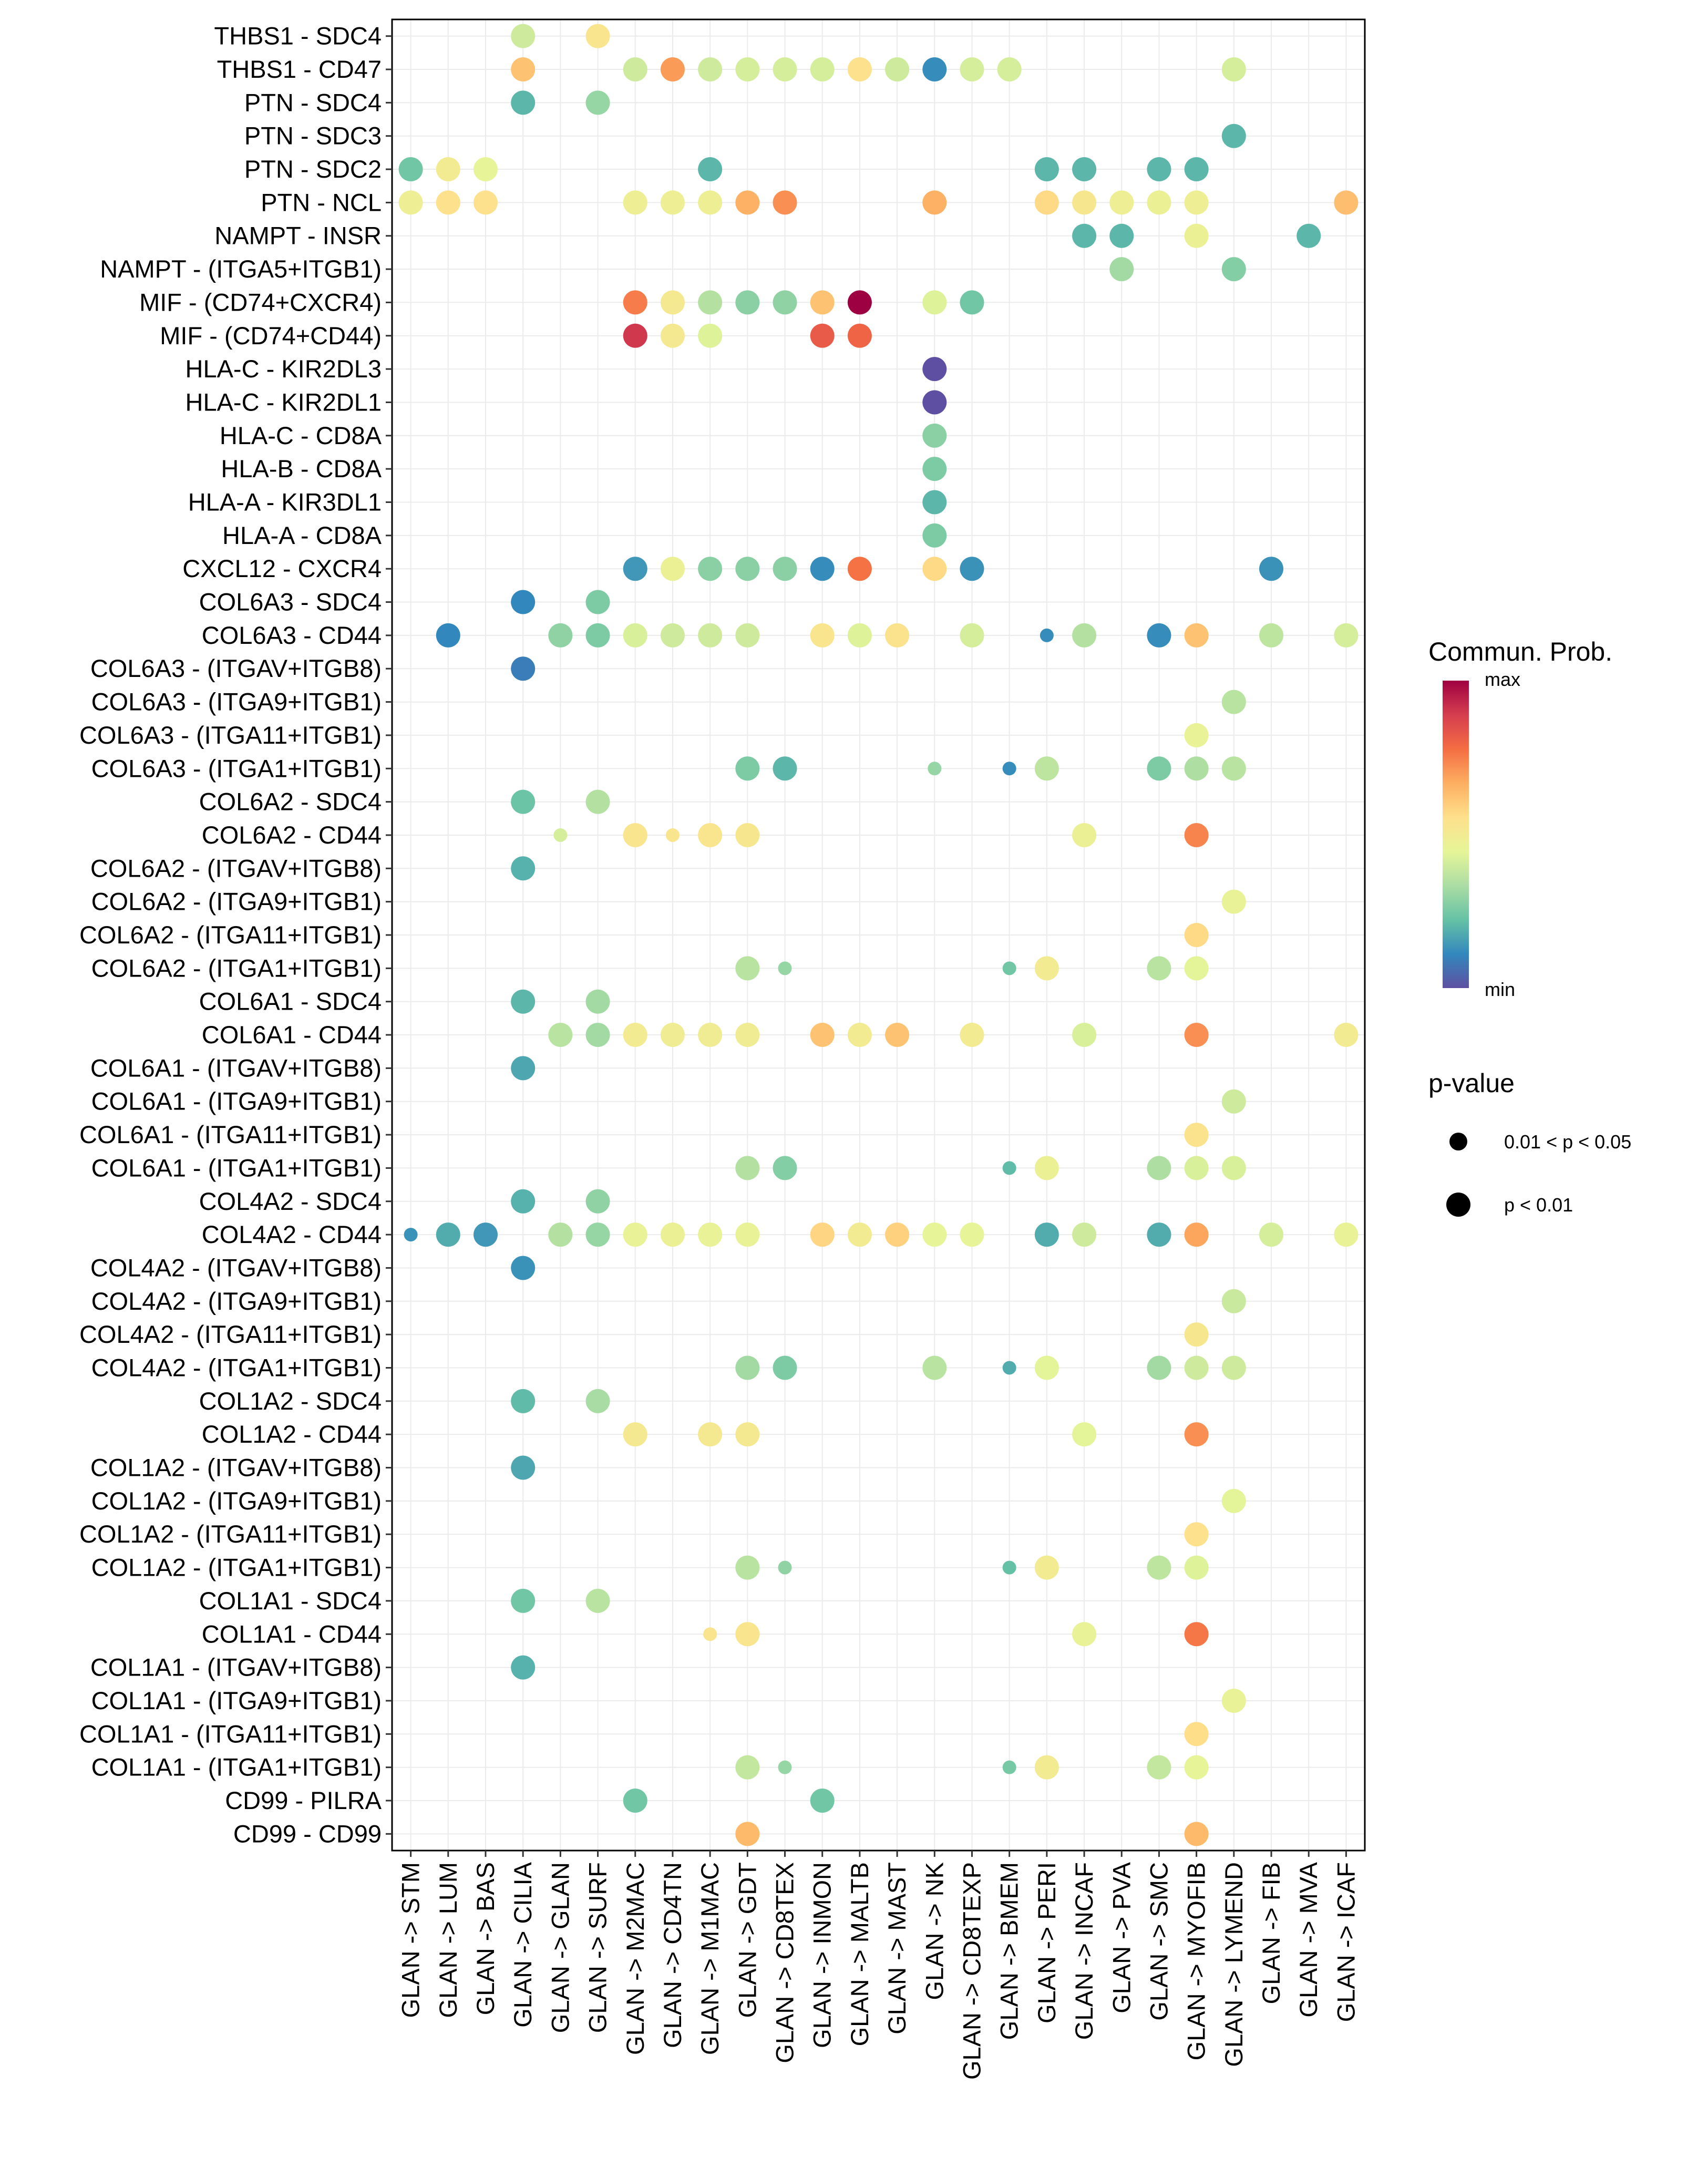 Image resolution: width=1708 pixels, height=2168 pixels. What do you see at coordinates (230, 1134) in the screenshot?
I see `y-tick-label: COL6A1 - (ITGA11+ITGB1)` at bounding box center [230, 1134].